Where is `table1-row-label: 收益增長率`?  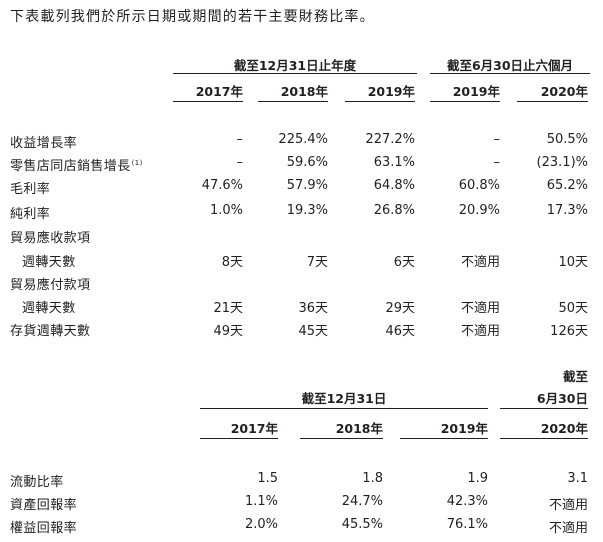
table1-row-label: 收益增長率 is located at coordinates (44, 143).